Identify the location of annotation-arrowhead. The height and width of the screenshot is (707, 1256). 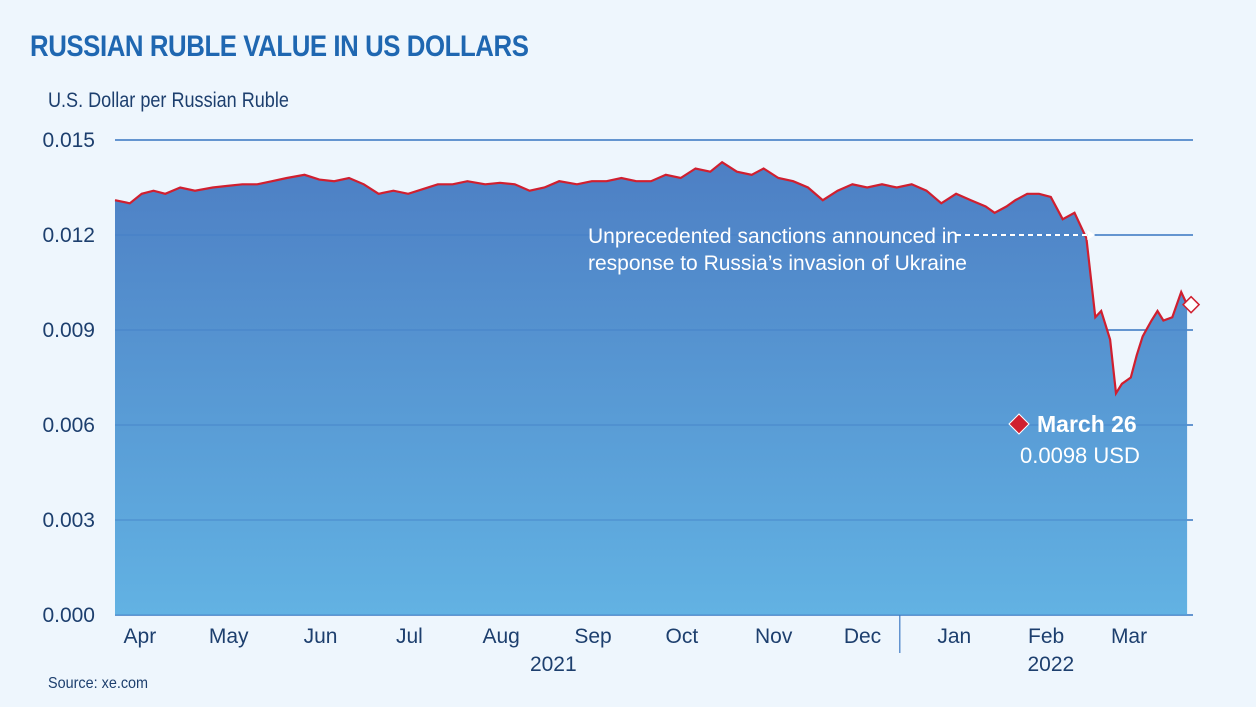
(1091, 235).